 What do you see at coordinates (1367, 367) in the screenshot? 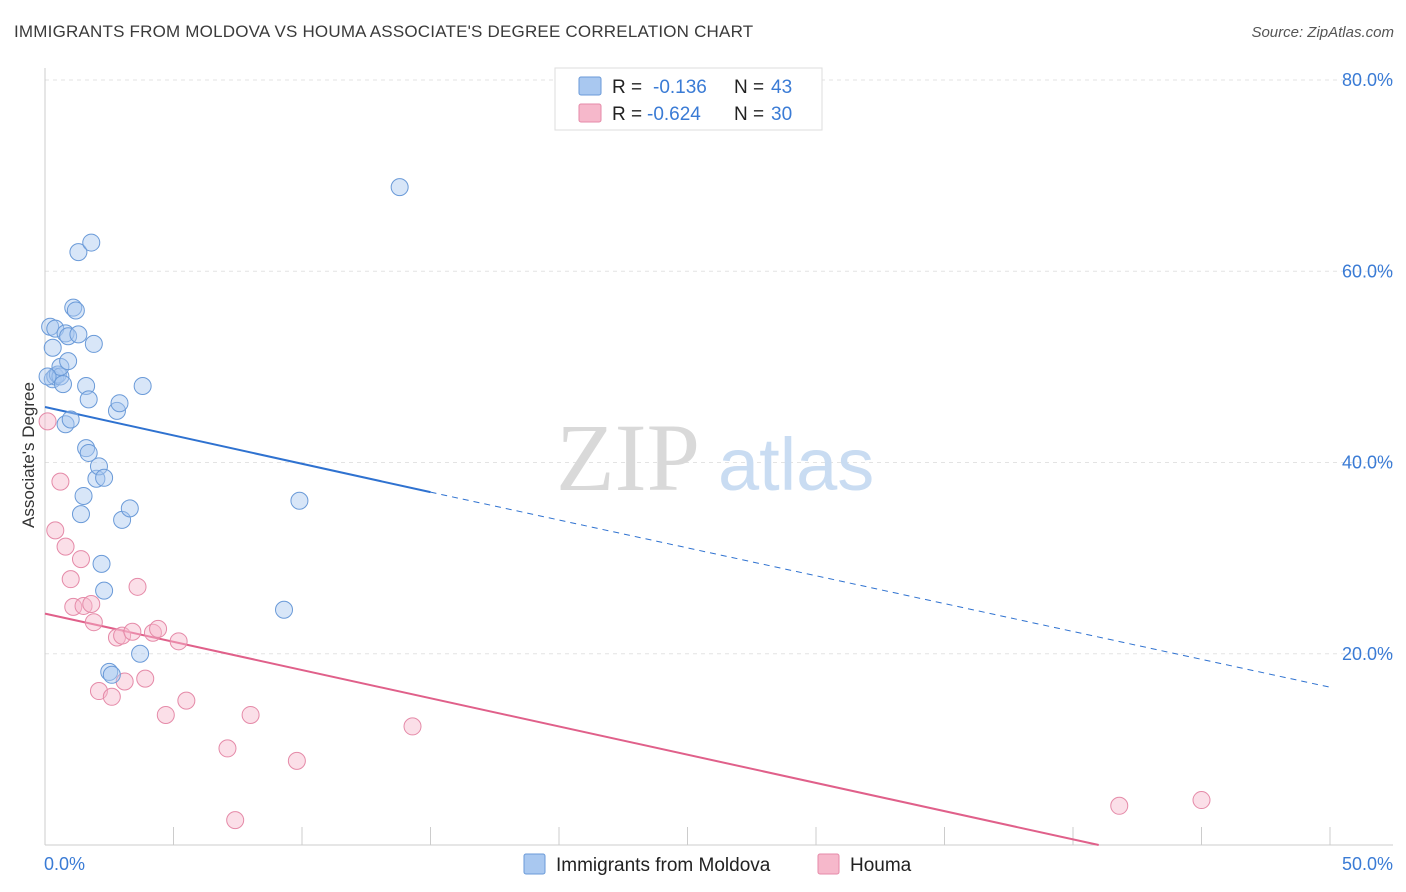
I see `y-tick-labels: 80.0% 60.0% 40.0% 20.0%` at bounding box center [1367, 367].